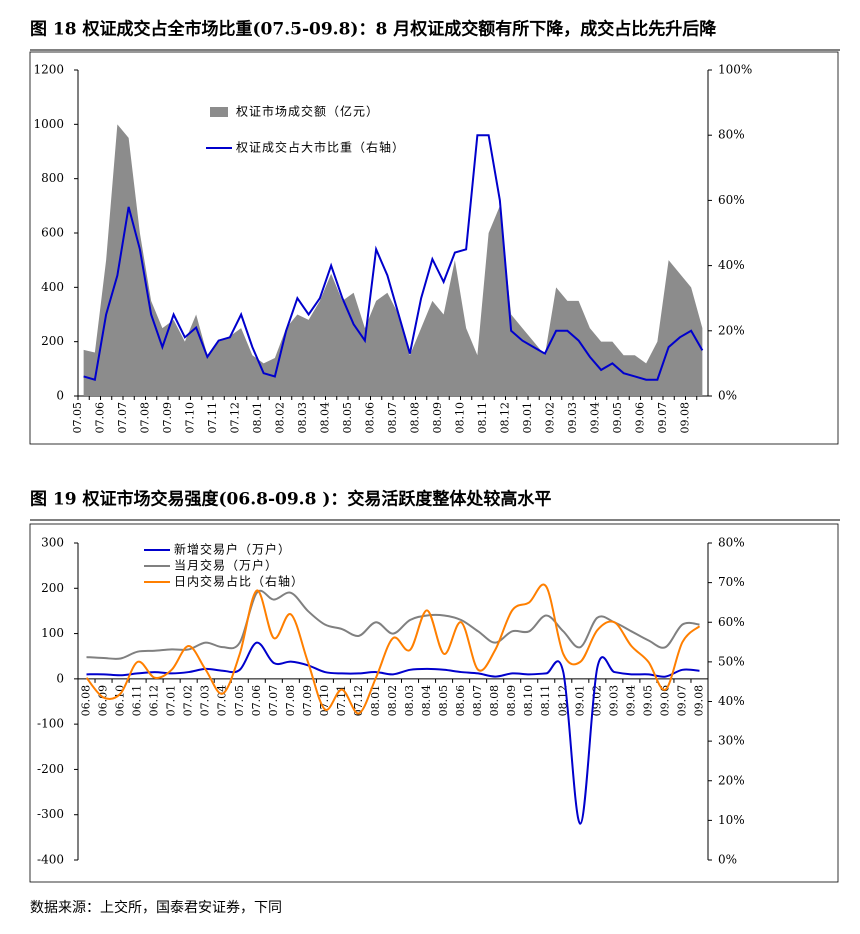 This screenshot has width=860, height=934. Describe the element at coordinates (103, 701) in the screenshot. I see `x-tick-label: 06.09` at that location.